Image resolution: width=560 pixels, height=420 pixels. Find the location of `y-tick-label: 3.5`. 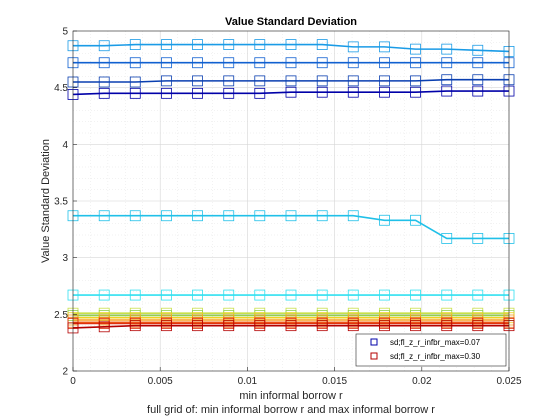

y-tick-label: 3.5 is located at coordinates (61, 202).